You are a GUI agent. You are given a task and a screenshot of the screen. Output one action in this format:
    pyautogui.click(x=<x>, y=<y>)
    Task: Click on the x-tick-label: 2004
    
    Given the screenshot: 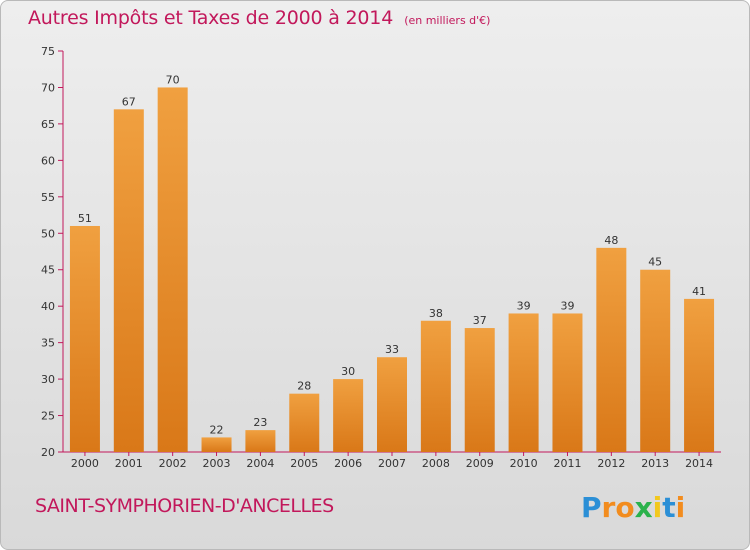 What is the action you would take?
    pyautogui.click(x=260, y=463)
    